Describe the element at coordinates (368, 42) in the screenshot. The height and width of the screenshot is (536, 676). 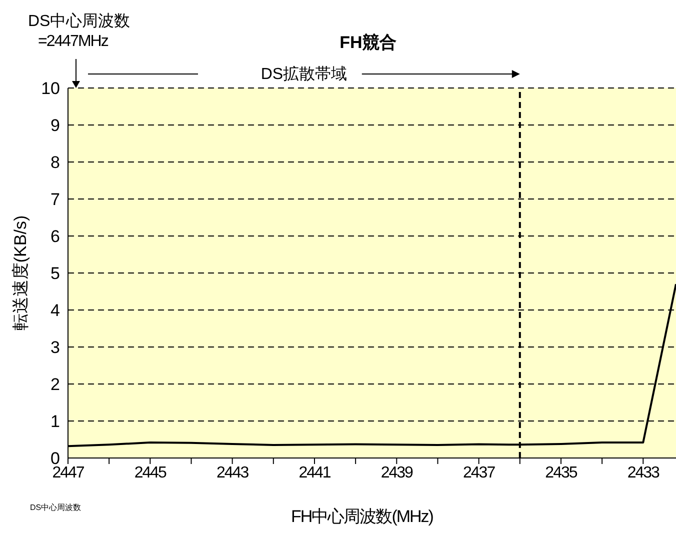
I see `chart-title: FH競合` at that location.